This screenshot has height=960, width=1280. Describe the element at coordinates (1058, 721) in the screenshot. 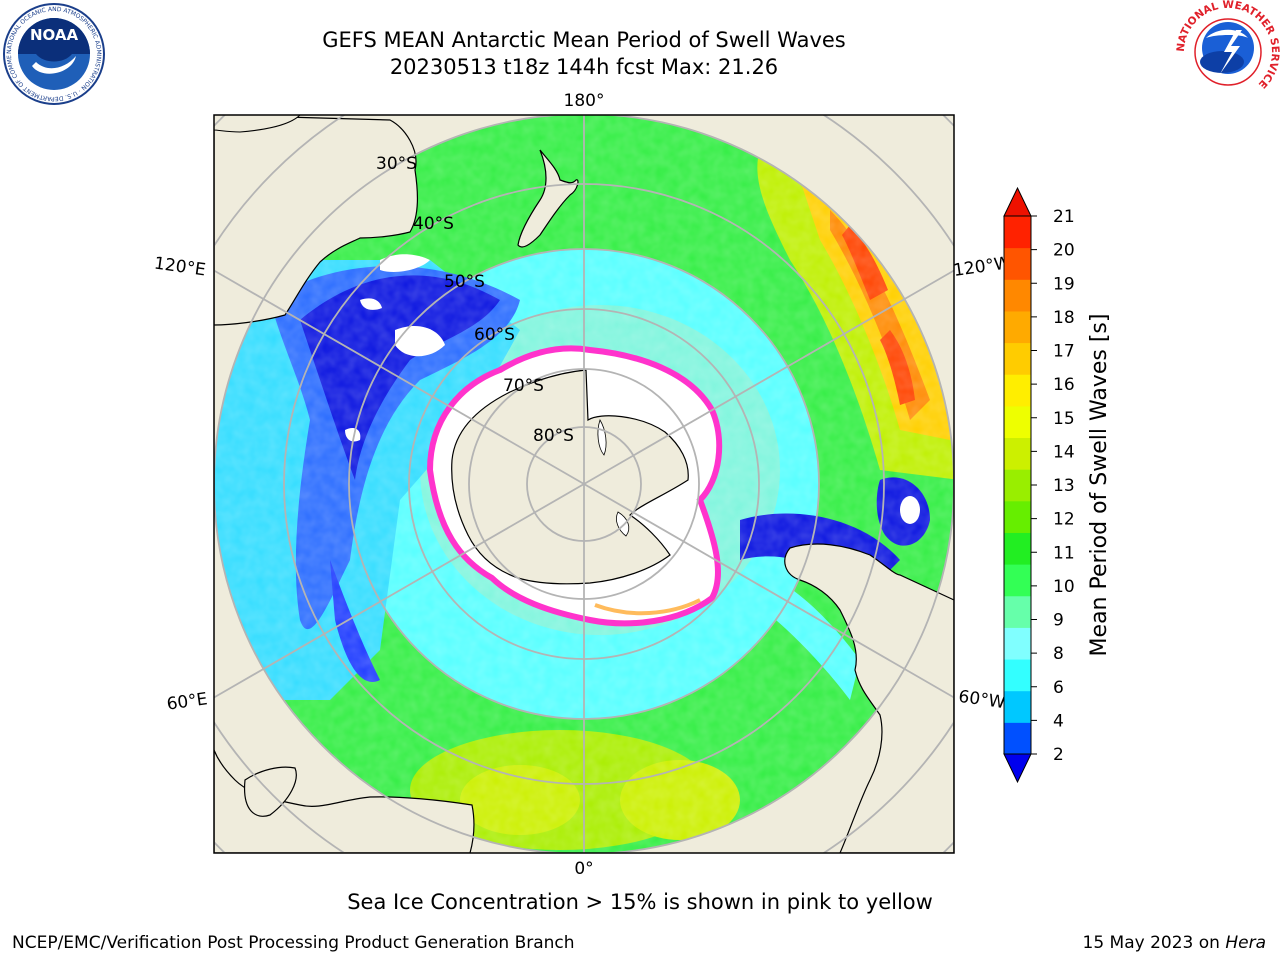

I see `colorbar-tick-label: 4` at that location.